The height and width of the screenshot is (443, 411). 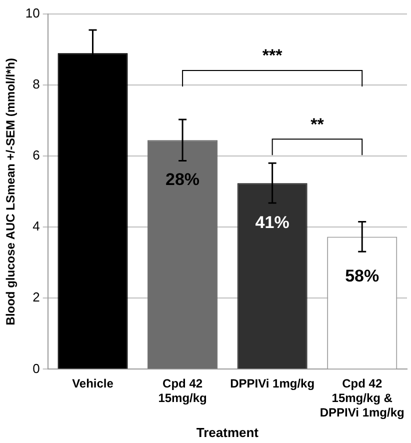 I want to click on x-axis-title: Treatment, so click(x=228, y=432).